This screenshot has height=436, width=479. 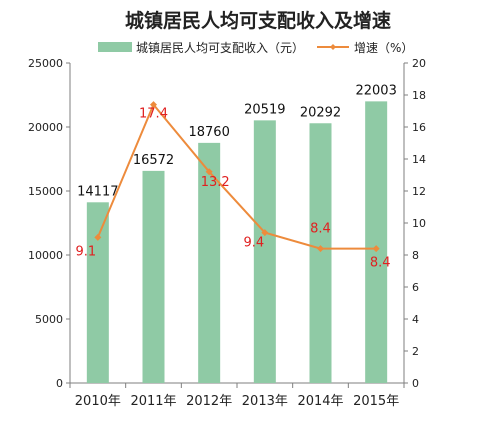 I want to click on legend-line-label: 增速（%）, so click(x=383, y=48).